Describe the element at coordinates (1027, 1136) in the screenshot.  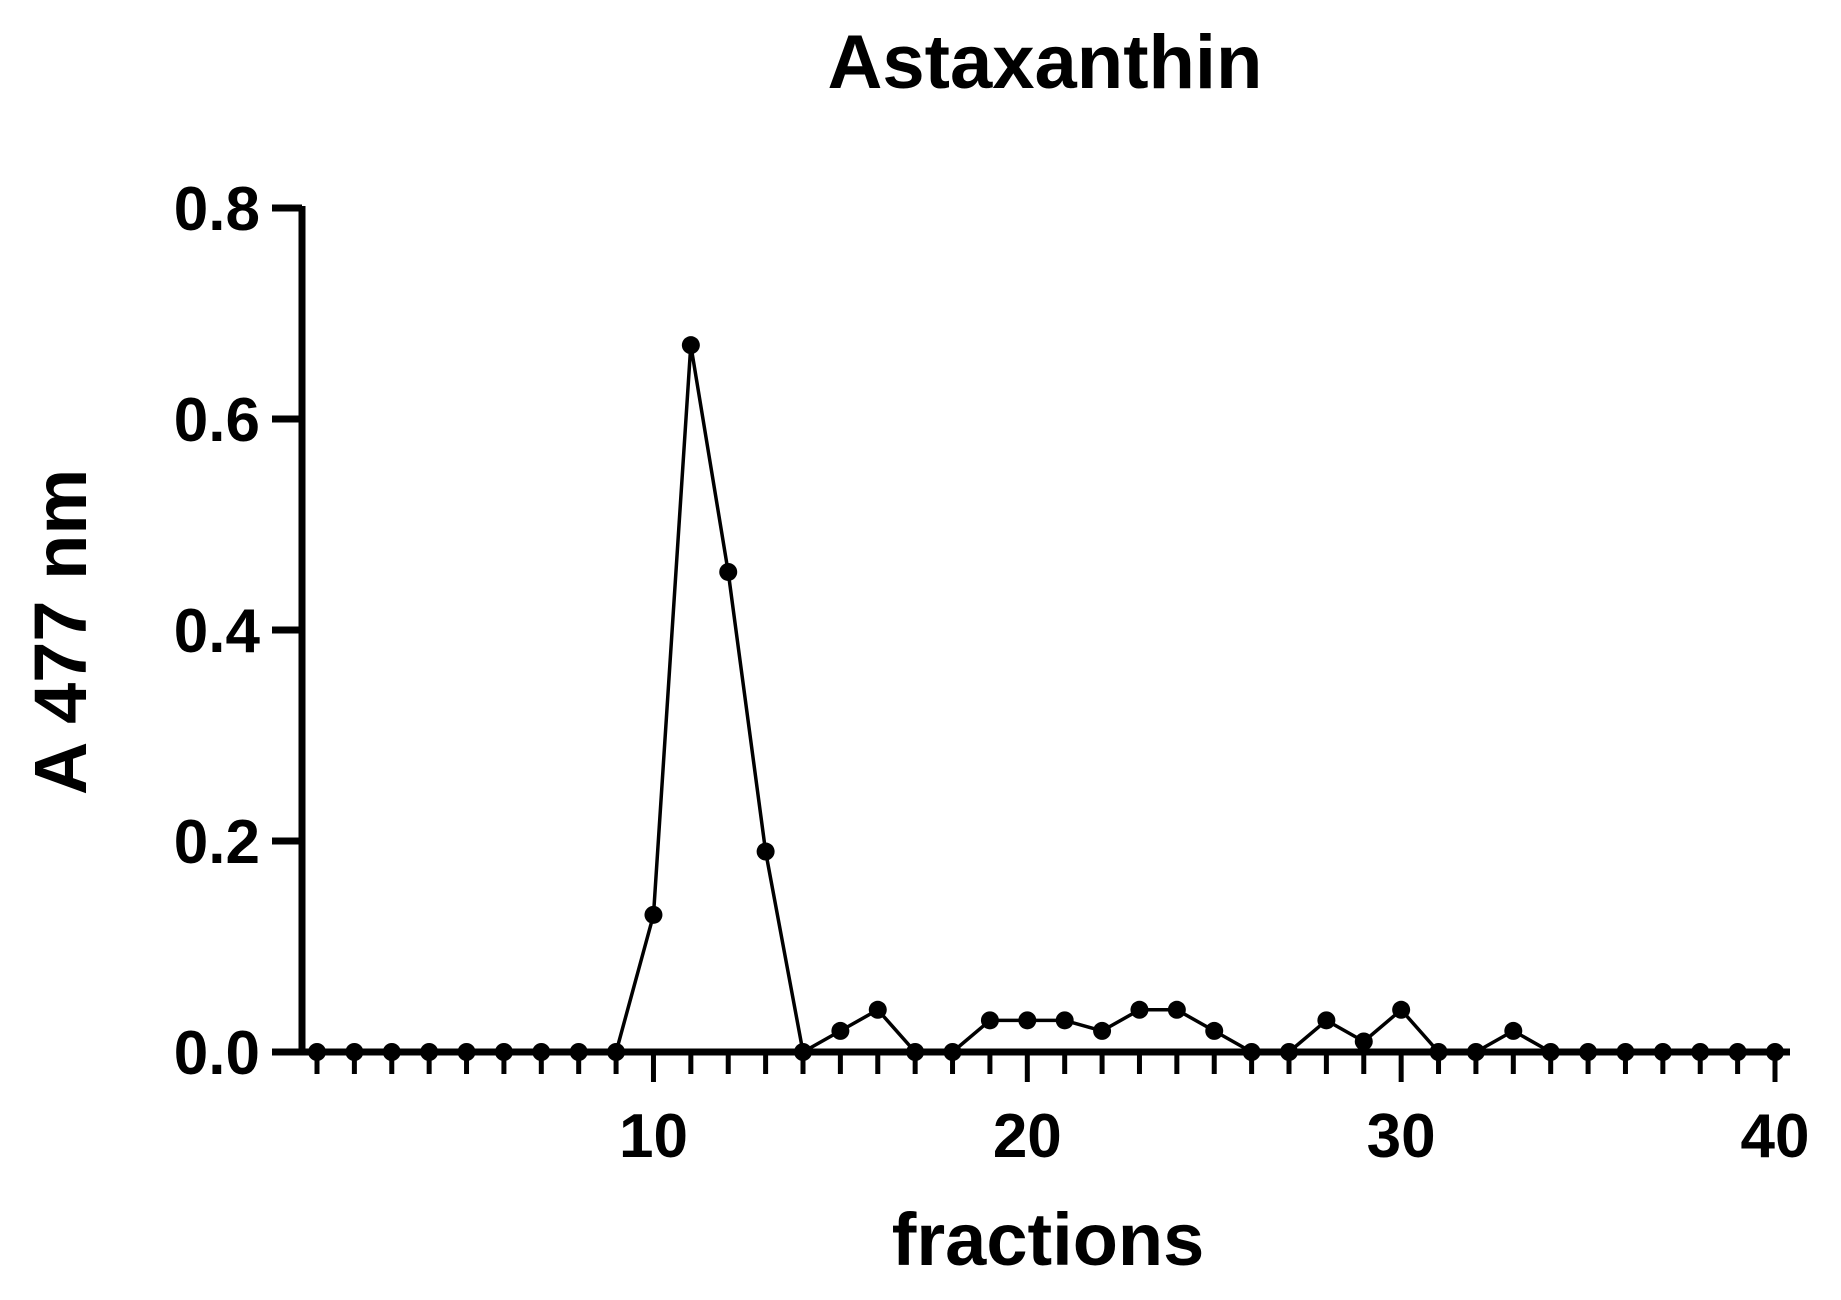
I see `x-tick-label: 20` at that location.